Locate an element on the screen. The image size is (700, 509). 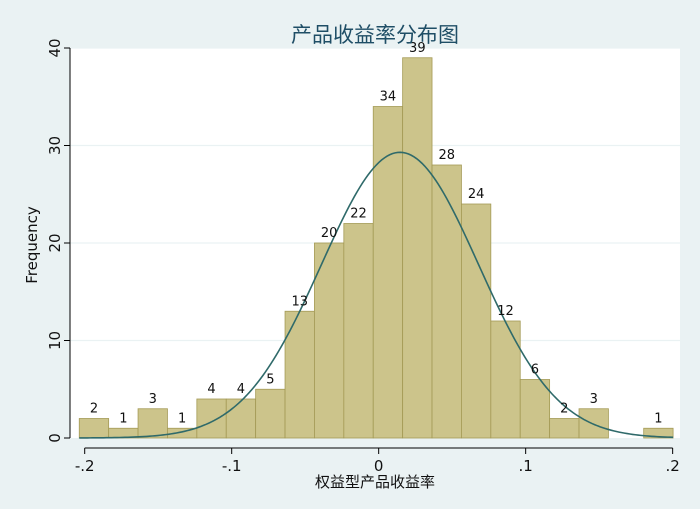
x-tick-label: -.2 is located at coordinates (85, 466).